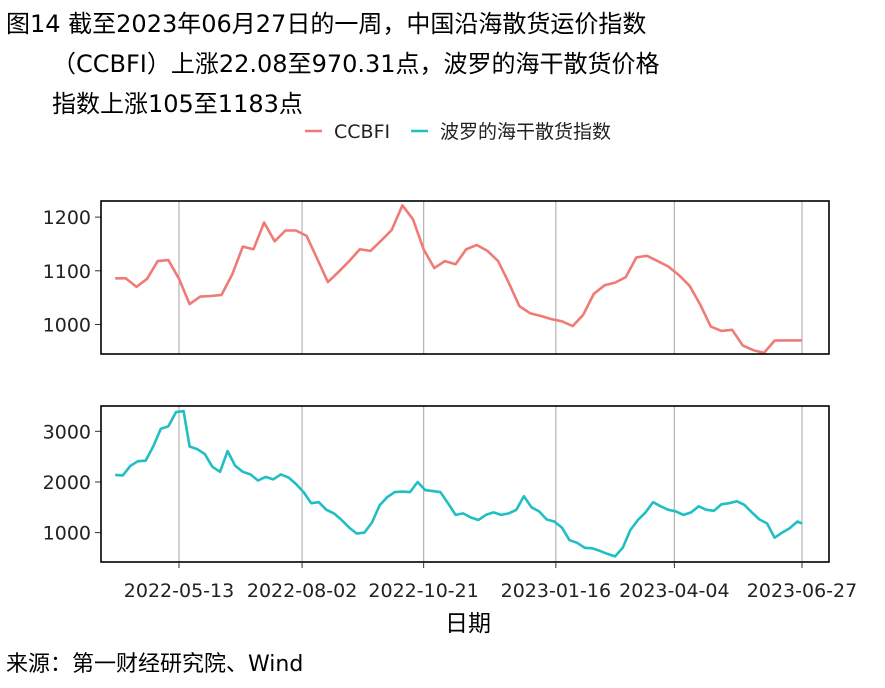 This screenshot has height=688, width=885. Describe the element at coordinates (468, 624) in the screenshot. I see `x-axis-title: 日期` at that location.